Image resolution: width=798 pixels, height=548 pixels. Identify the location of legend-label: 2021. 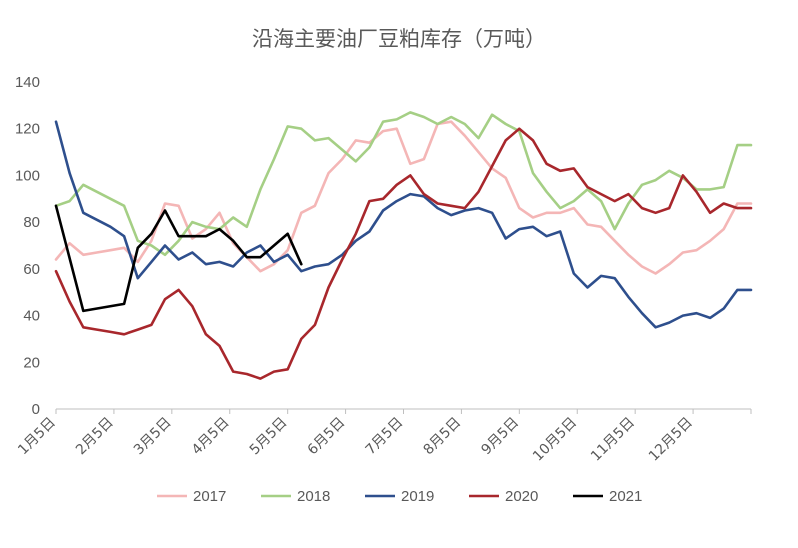
(625, 496).